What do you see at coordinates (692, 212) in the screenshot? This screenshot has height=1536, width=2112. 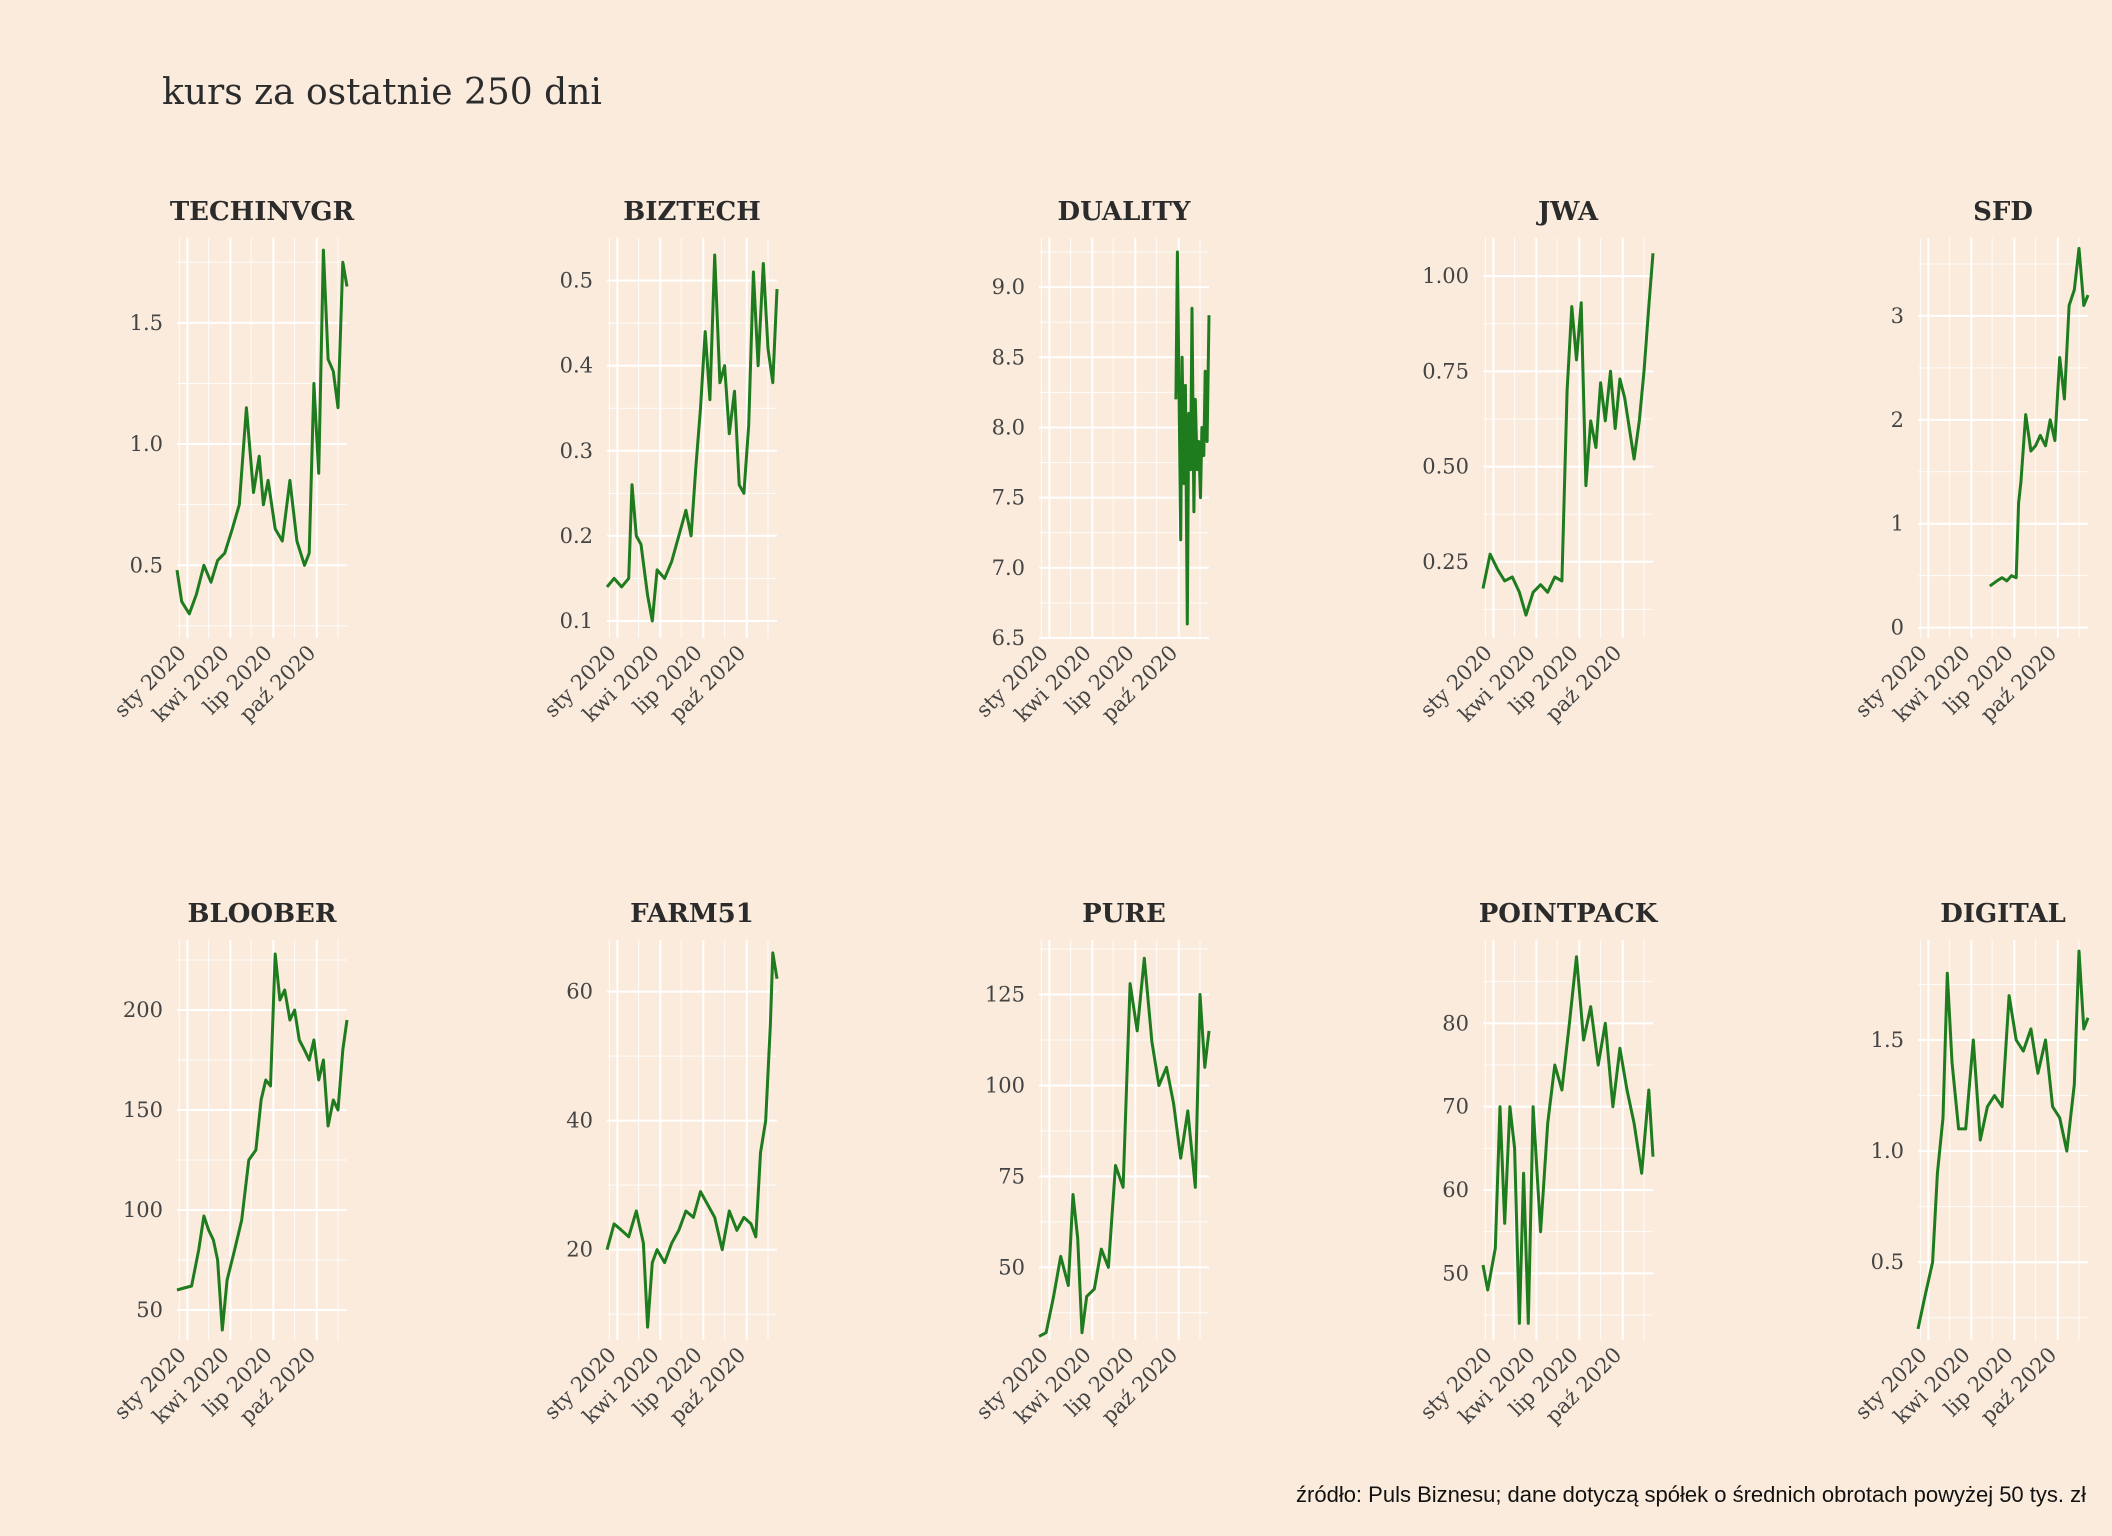 I see `panel-title: BIZTECH` at bounding box center [692, 212].